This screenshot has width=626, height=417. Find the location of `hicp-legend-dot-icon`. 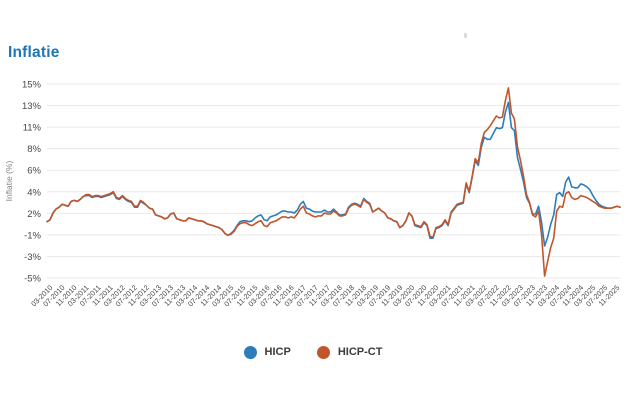

hicp-legend-dot-icon is located at coordinates (250, 352).